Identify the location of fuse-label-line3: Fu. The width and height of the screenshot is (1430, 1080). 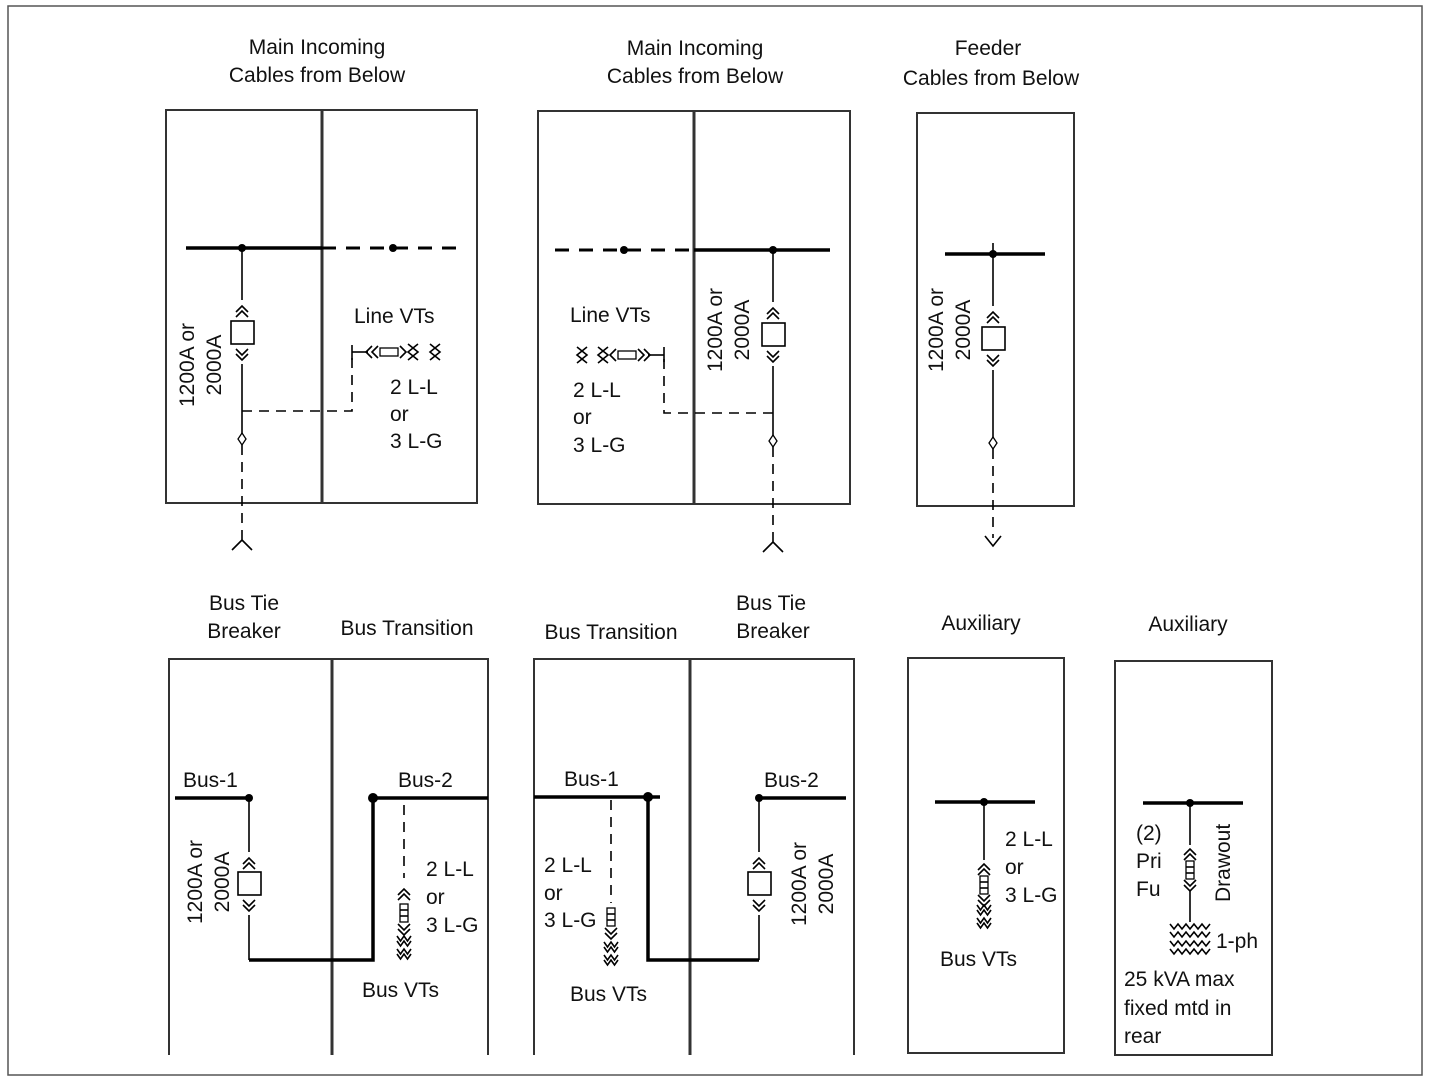
(1148, 889).